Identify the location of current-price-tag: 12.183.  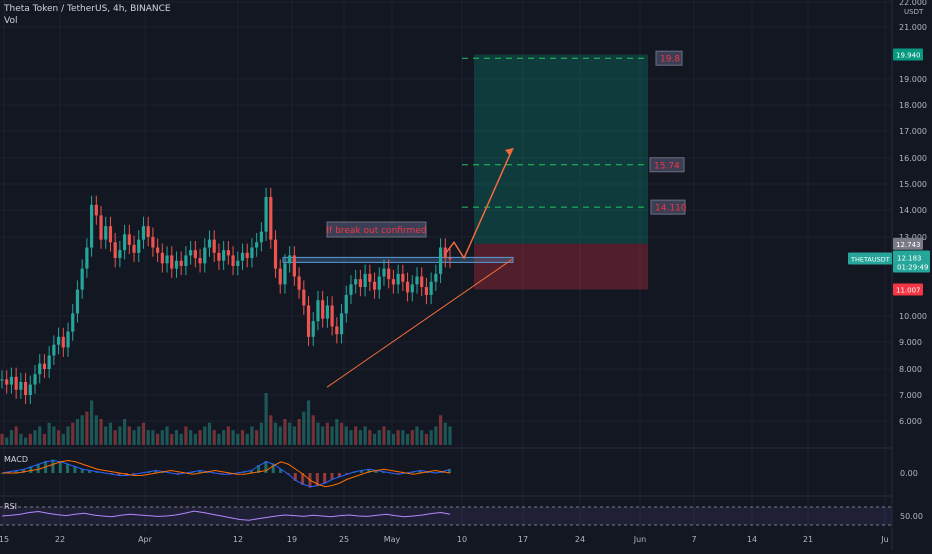
(909, 259).